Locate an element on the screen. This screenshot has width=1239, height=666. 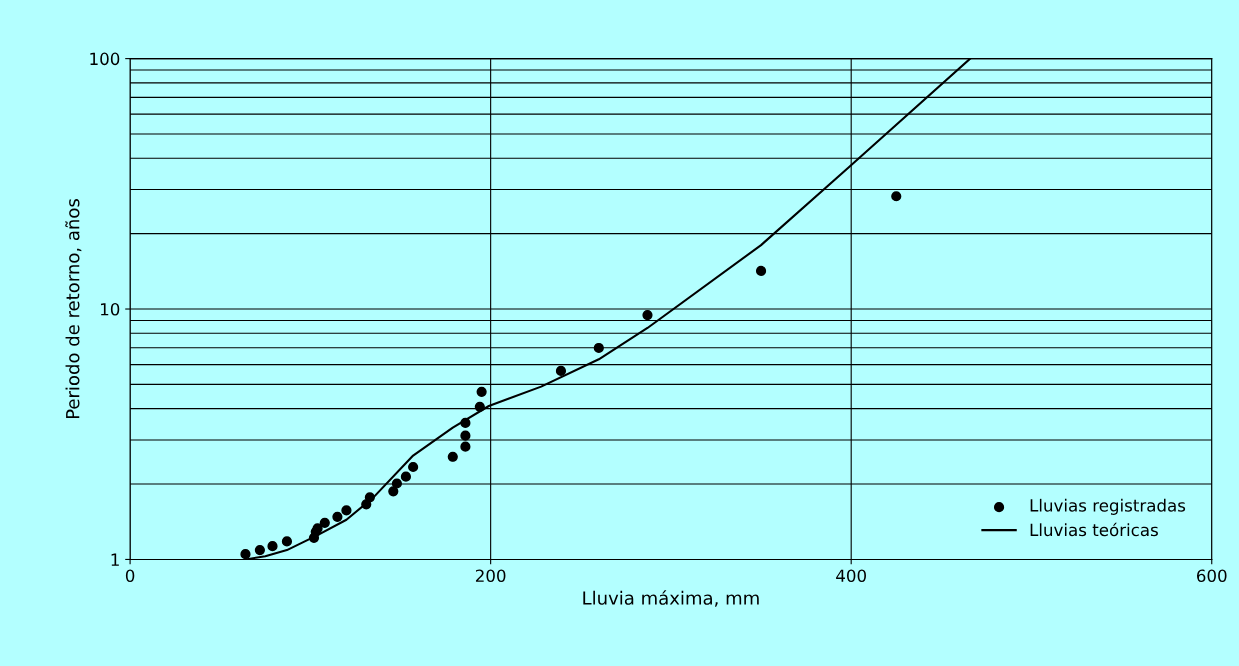
x-tick-label: 0 is located at coordinates (130, 576).